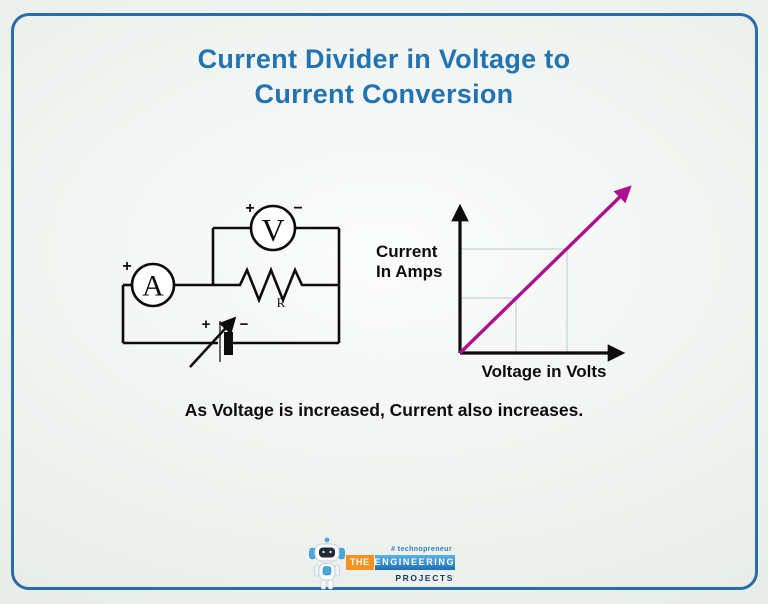 The image size is (768, 604). I want to click on brand-tagline: # technopreneur, so click(421, 549).